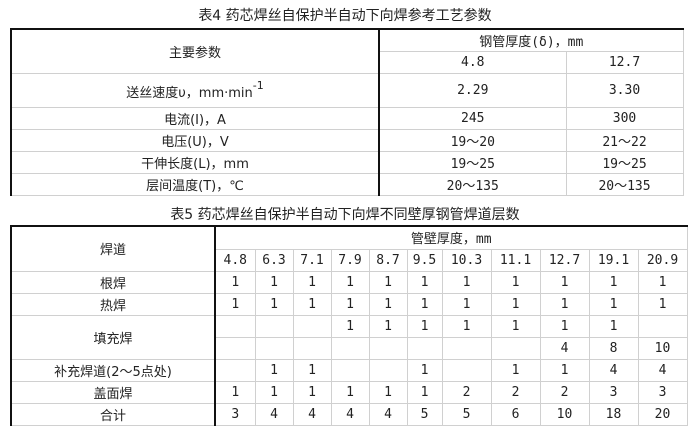 The height and width of the screenshot is (443, 690). Describe the element at coordinates (624, 140) in the screenshot. I see `cell-value: 21～22` at that location.